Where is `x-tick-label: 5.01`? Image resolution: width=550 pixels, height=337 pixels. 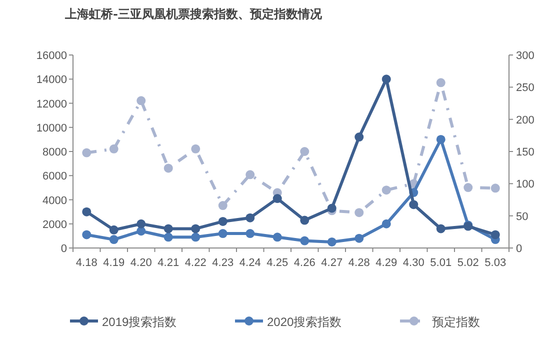
x-tick-label: 5.01 is located at coordinates (441, 263).